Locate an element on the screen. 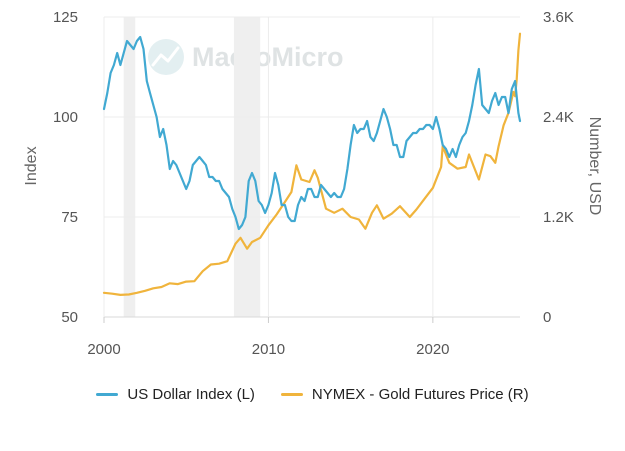  right-axis-title: Number, USD is located at coordinates (594, 166).